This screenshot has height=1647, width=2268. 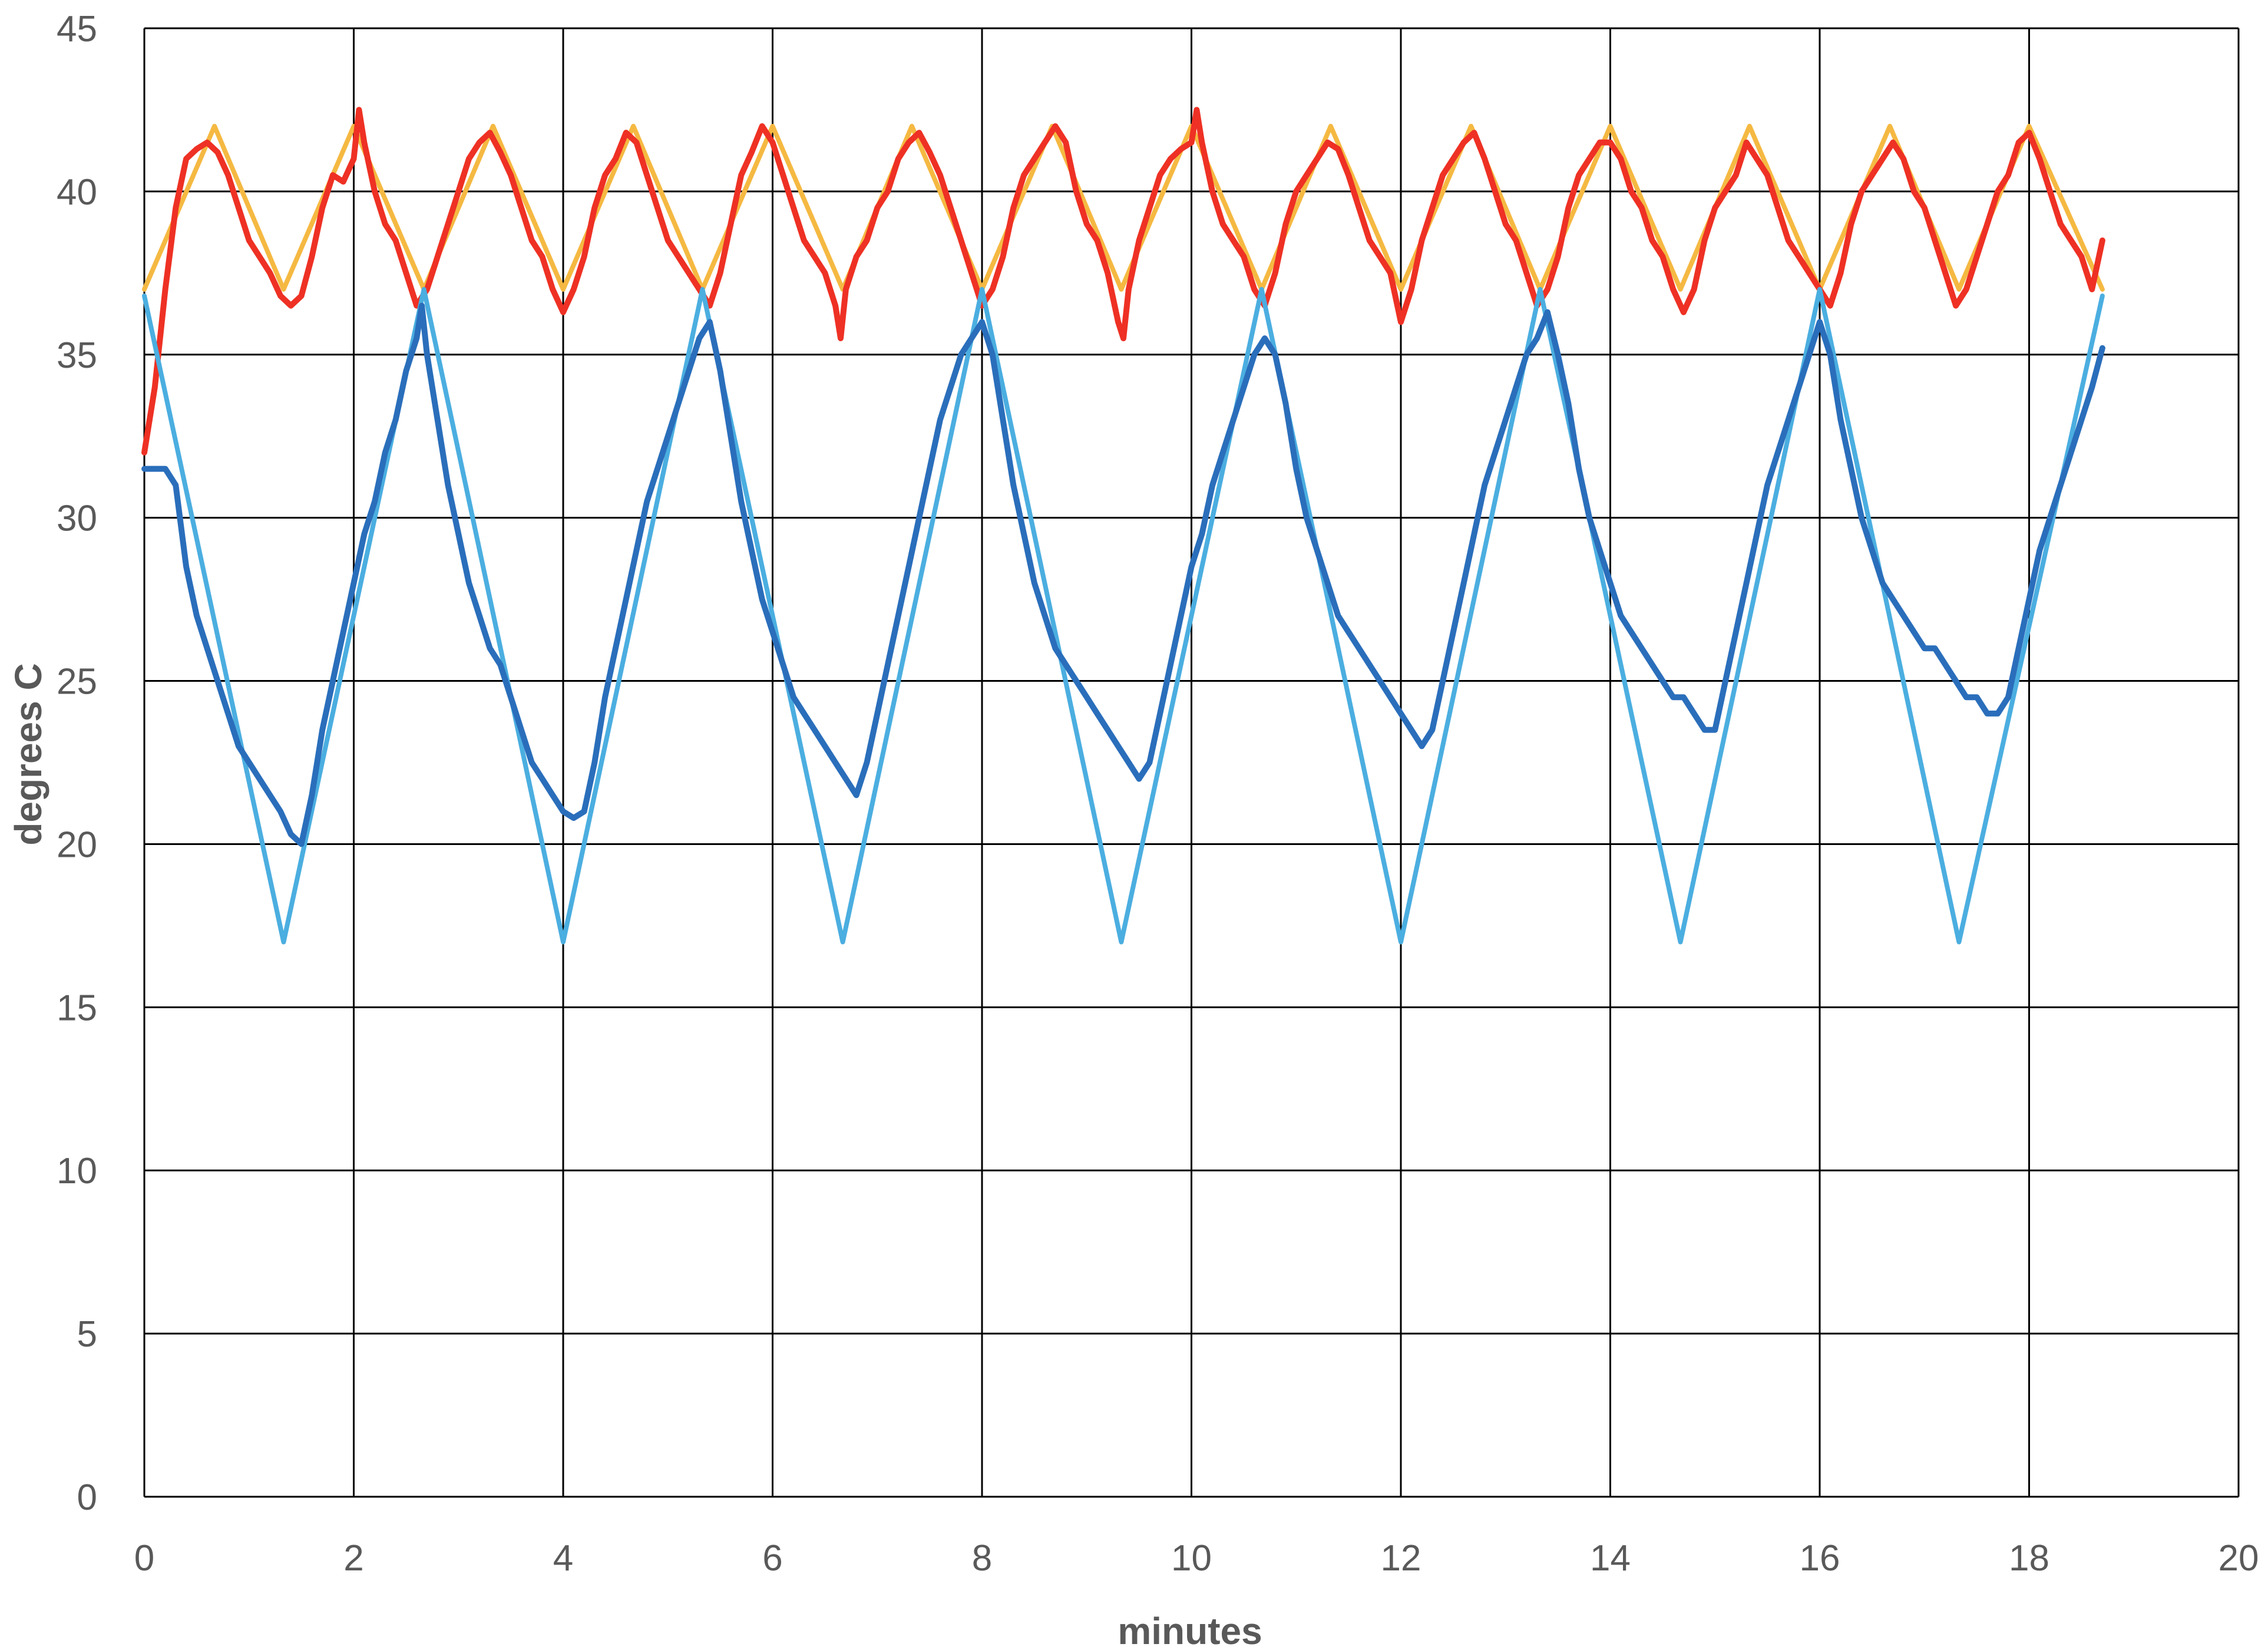 What do you see at coordinates (2239, 1558) in the screenshot?
I see `x-tick-label: 20` at bounding box center [2239, 1558].